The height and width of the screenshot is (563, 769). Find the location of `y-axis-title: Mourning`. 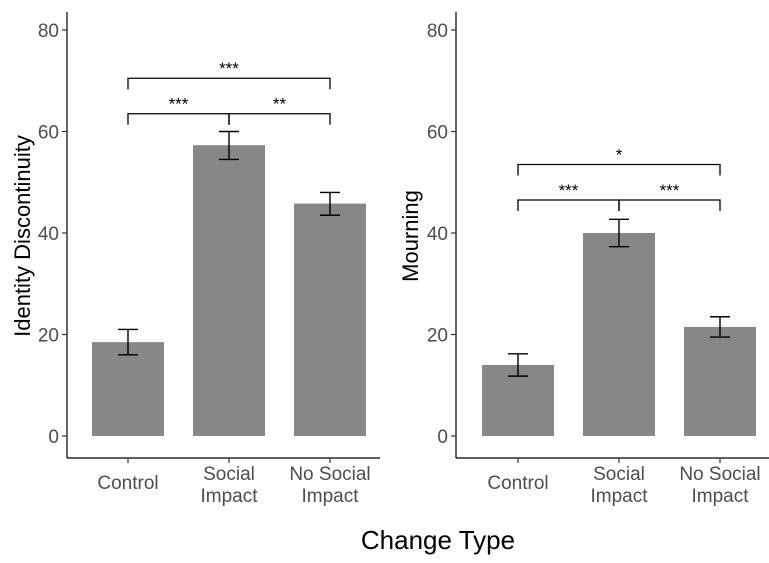

y-axis-title: Mourning is located at coordinates (410, 236).